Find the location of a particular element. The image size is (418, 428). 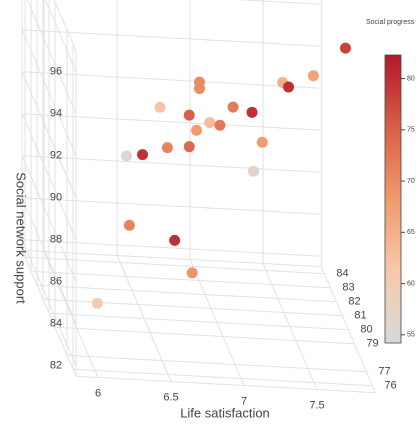

x-tick-label: 6.5 is located at coordinates (170, 397).